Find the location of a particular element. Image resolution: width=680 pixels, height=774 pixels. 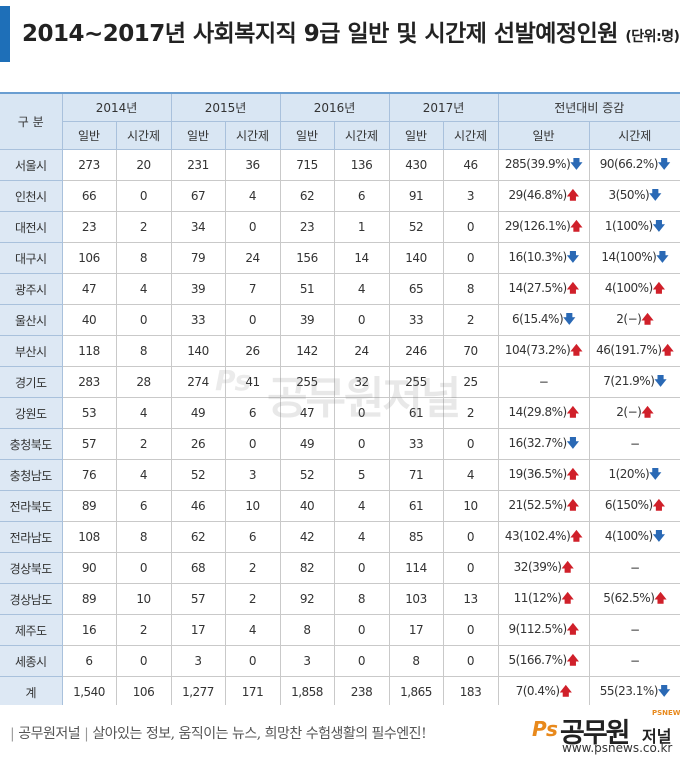

table-row: 전라북도 89 6 46 10 40 4 61 10 21(52.5%)🡅 6(150%)🡅 is located at coordinates (340, 506).